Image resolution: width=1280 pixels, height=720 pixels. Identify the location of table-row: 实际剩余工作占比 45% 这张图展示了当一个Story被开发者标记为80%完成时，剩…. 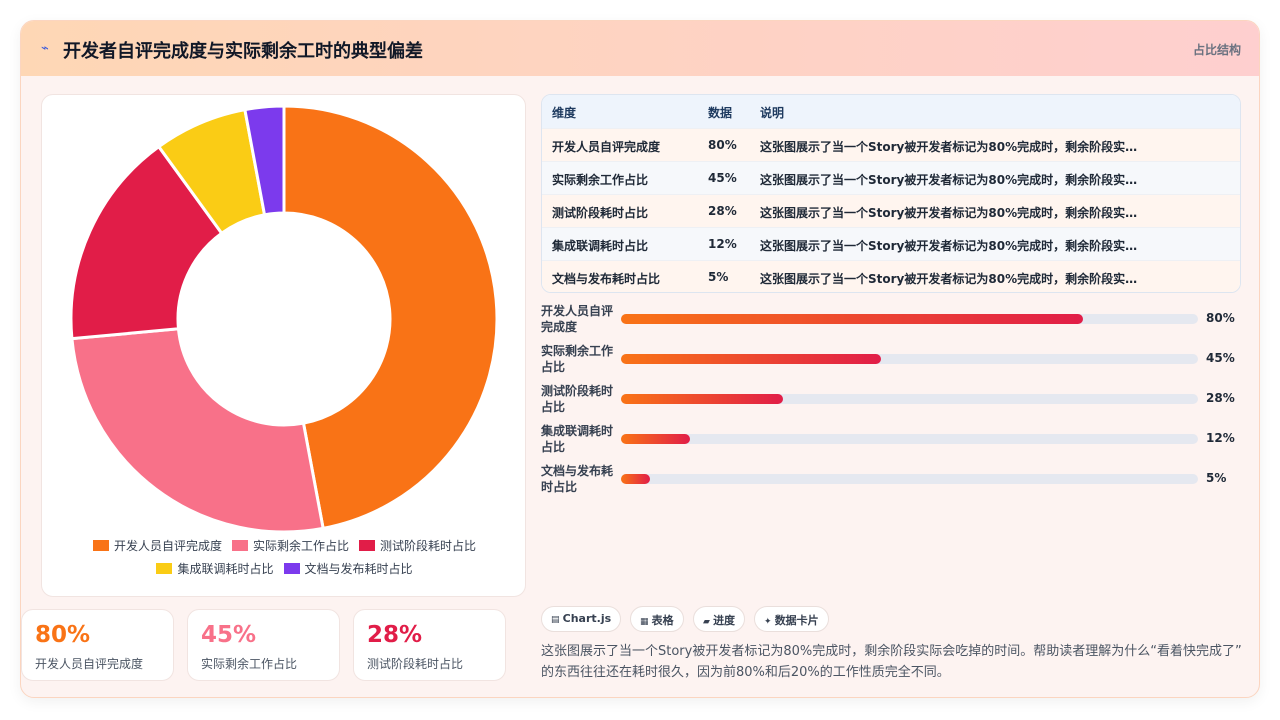
(891, 177).